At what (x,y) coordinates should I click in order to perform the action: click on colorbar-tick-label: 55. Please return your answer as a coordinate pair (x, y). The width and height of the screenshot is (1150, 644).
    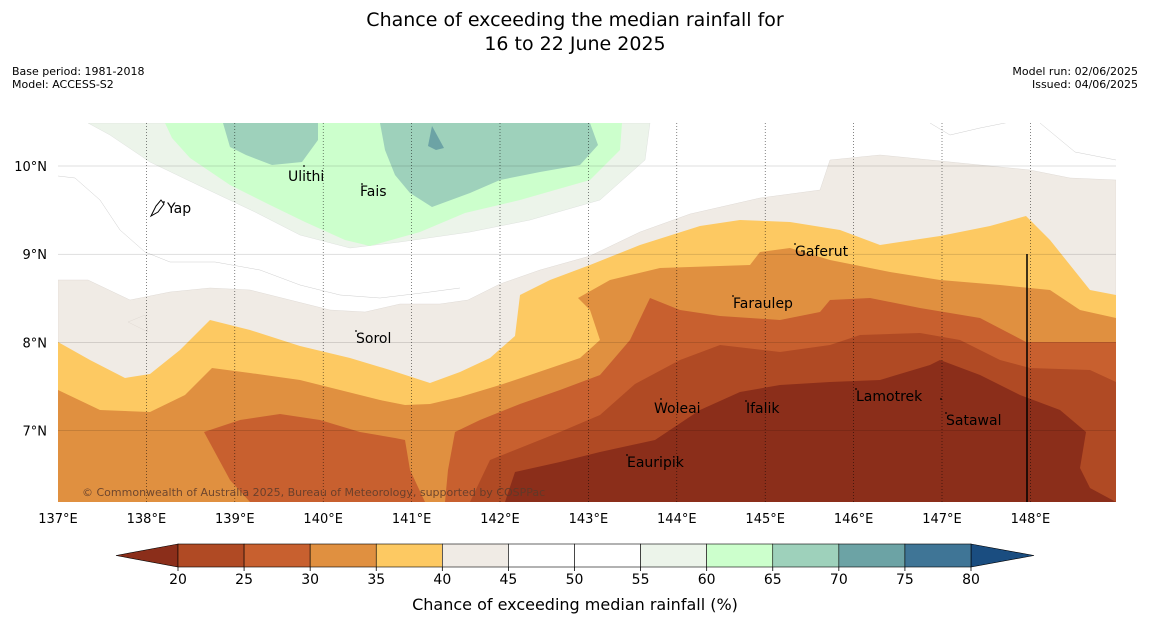
    Looking at the image, I should click on (641, 580).